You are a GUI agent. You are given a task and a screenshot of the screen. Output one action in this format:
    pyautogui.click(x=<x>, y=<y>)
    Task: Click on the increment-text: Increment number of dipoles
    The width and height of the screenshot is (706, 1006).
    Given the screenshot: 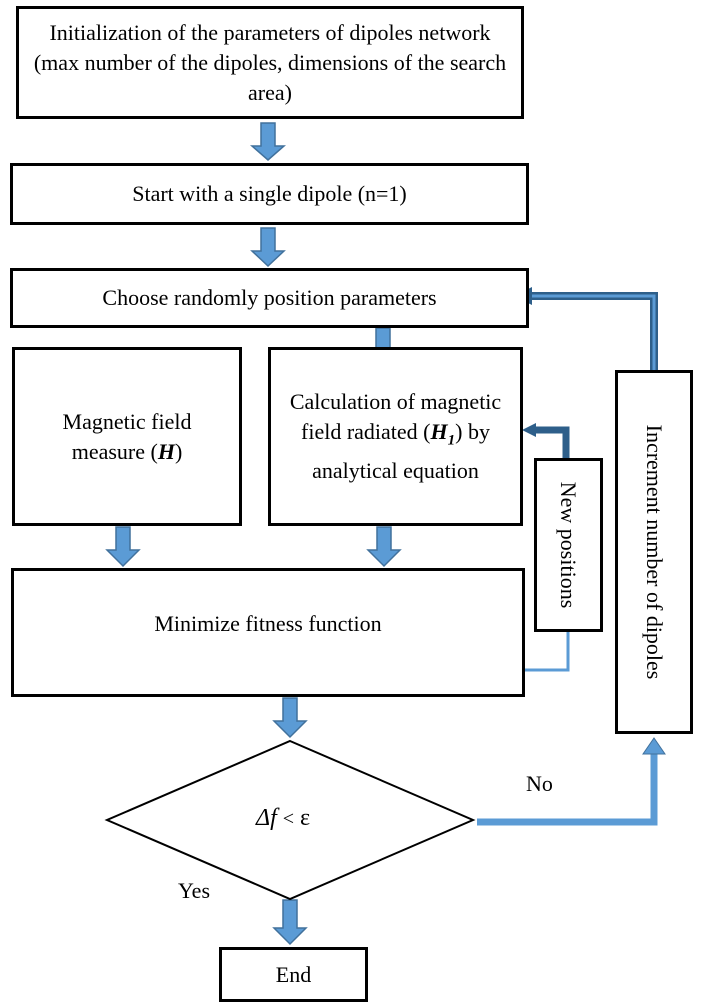 What is the action you would take?
    pyautogui.click(x=654, y=552)
    